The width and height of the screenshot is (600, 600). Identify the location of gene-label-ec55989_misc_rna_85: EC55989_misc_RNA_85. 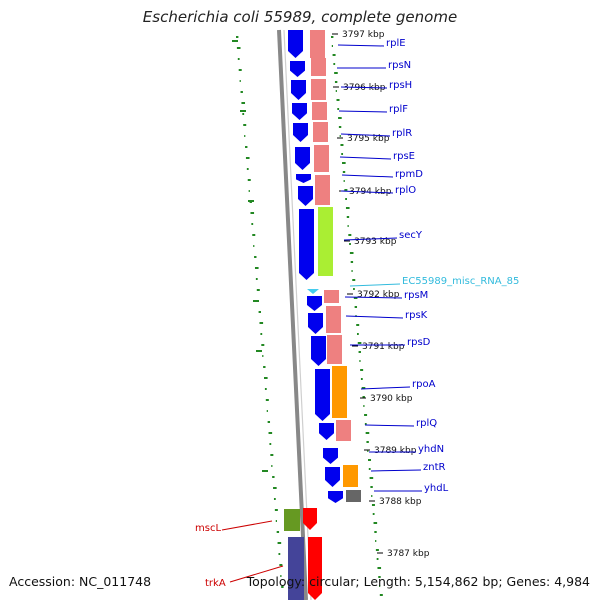
(460, 281).